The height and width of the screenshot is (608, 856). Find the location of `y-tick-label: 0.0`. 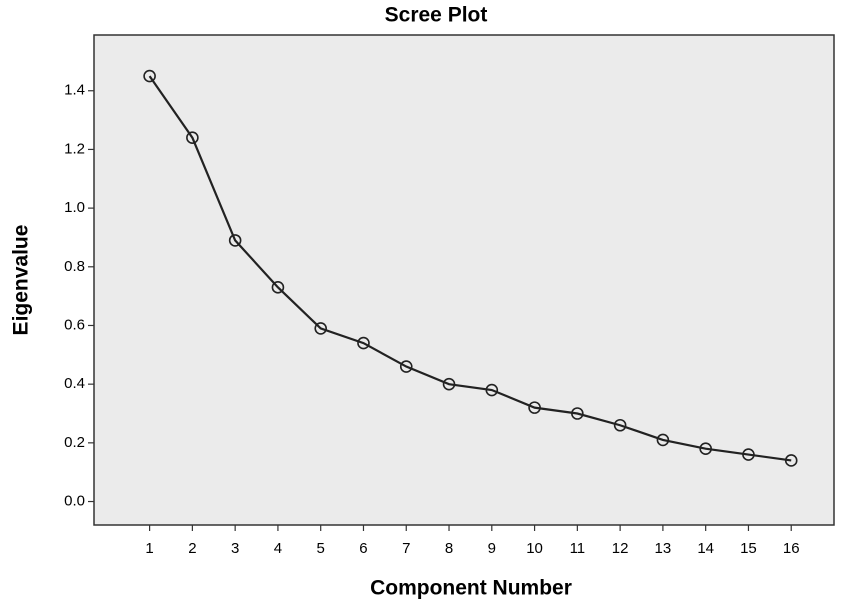

y-tick-label: 0.0 is located at coordinates (74, 500).